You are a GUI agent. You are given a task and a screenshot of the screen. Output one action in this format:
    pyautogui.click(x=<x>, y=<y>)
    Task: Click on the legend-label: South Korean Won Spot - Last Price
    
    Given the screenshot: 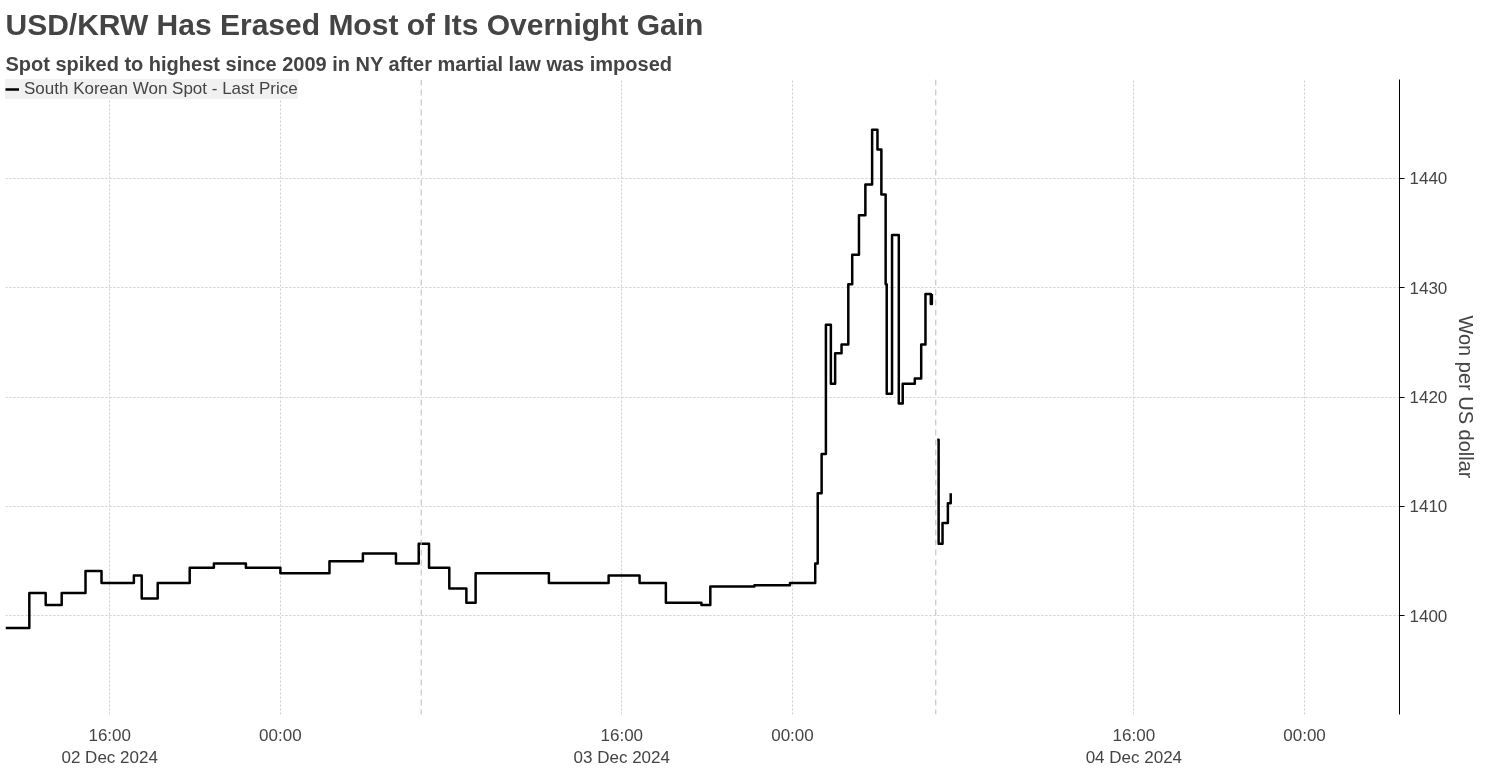 What is the action you would take?
    pyautogui.click(x=161, y=89)
    